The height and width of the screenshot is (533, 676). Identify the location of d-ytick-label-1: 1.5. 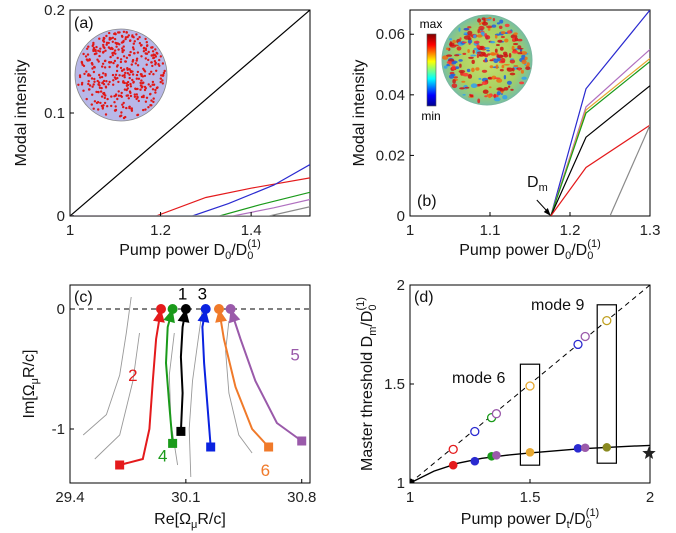
(394, 384).